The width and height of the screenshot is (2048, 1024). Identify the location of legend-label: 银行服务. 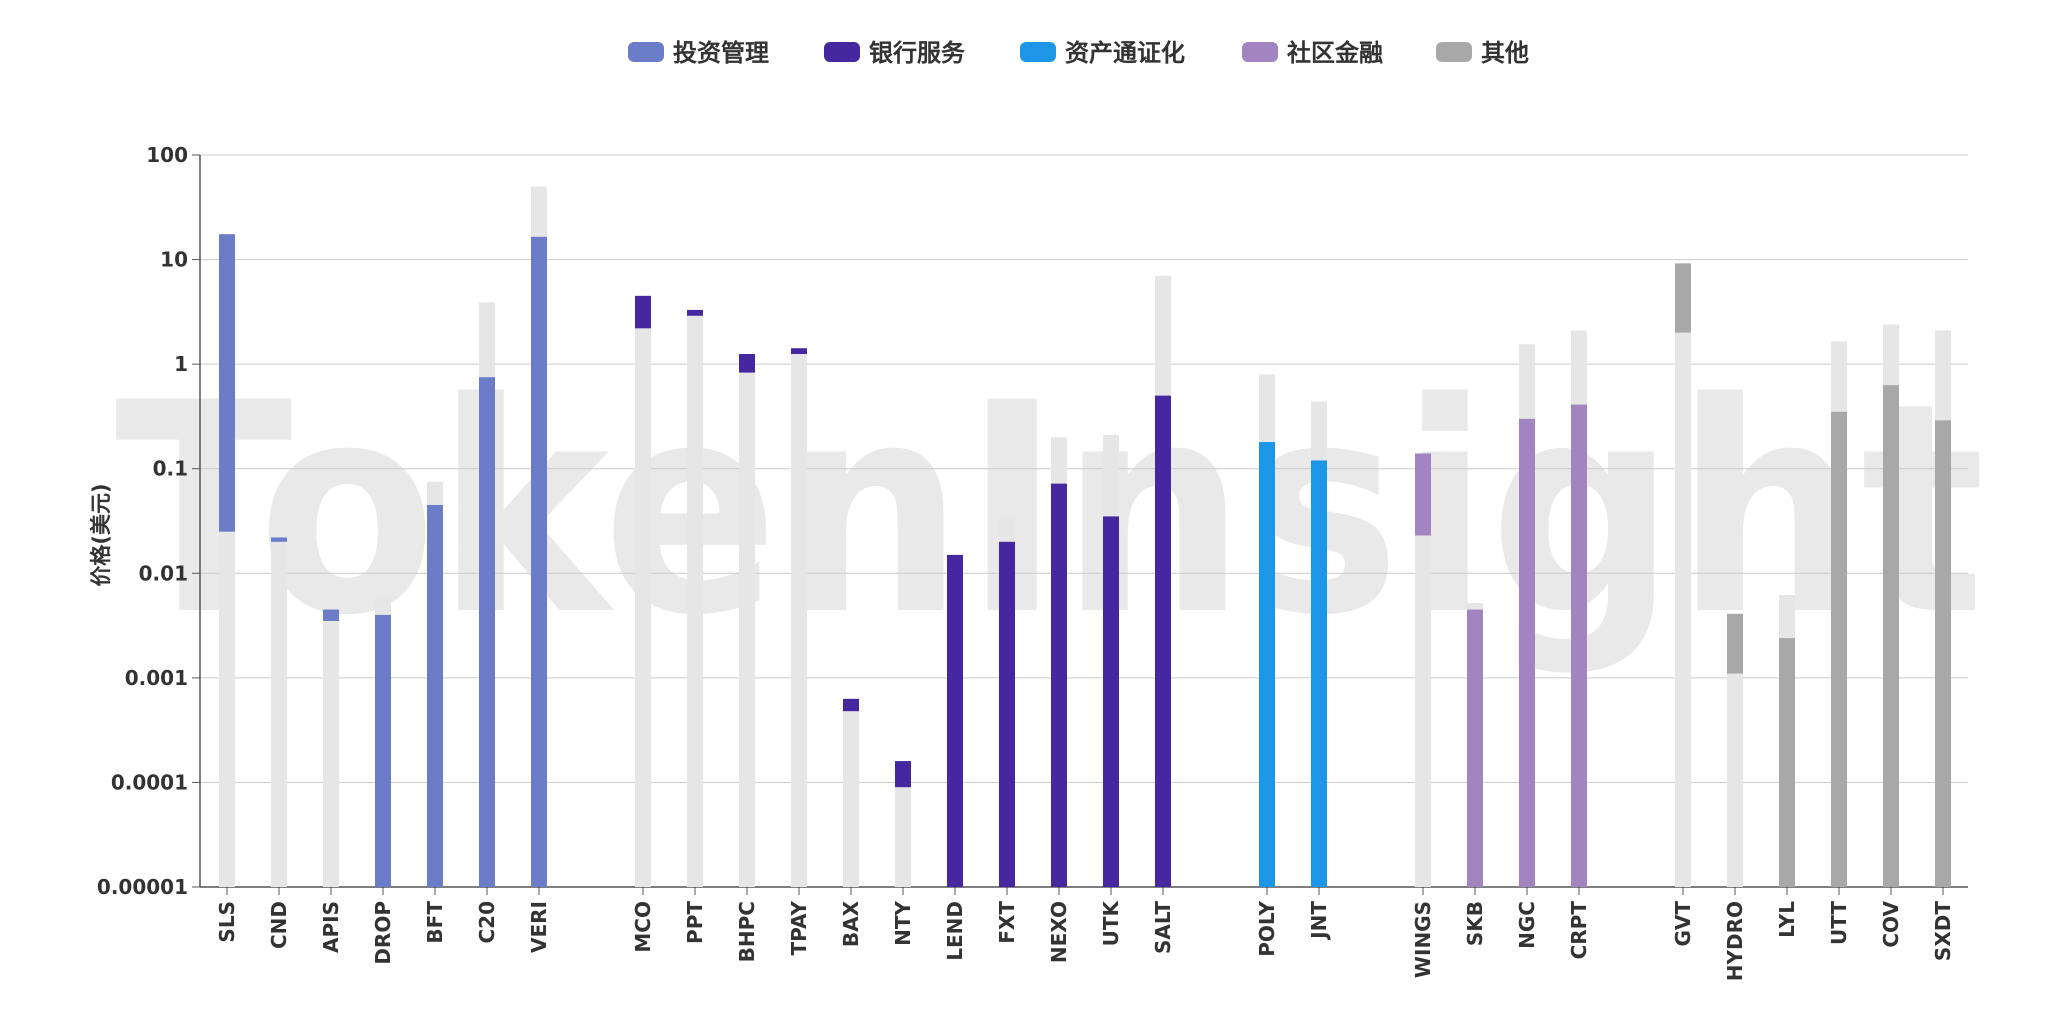
(917, 53).